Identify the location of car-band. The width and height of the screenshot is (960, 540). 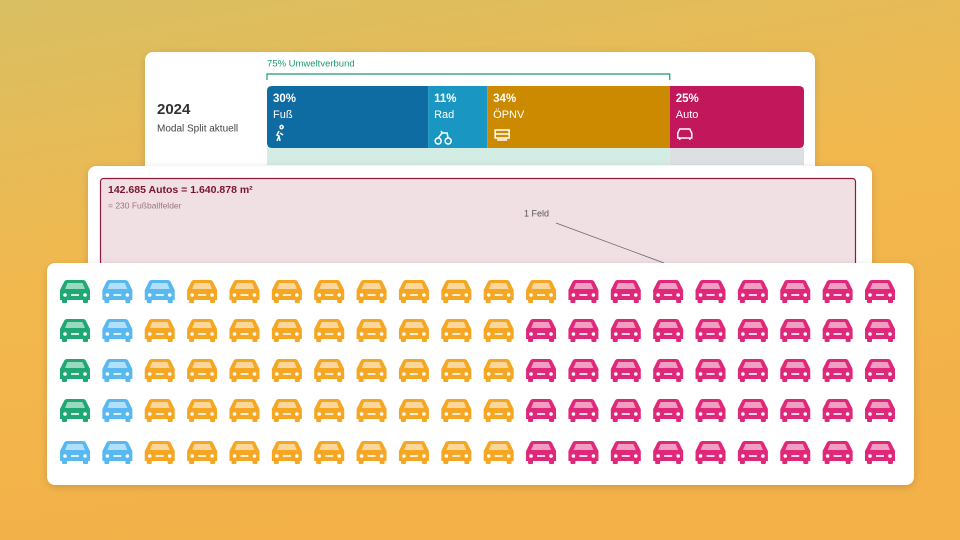
(736, 156).